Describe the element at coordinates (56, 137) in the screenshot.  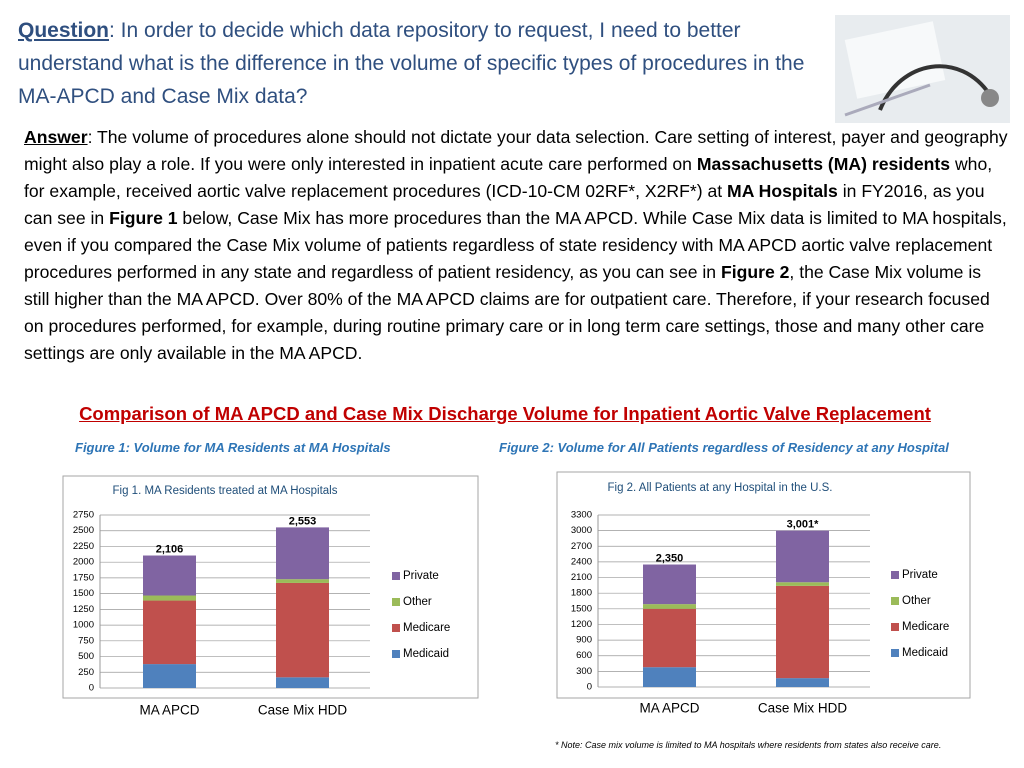
I see `answer-label: Answer` at that location.